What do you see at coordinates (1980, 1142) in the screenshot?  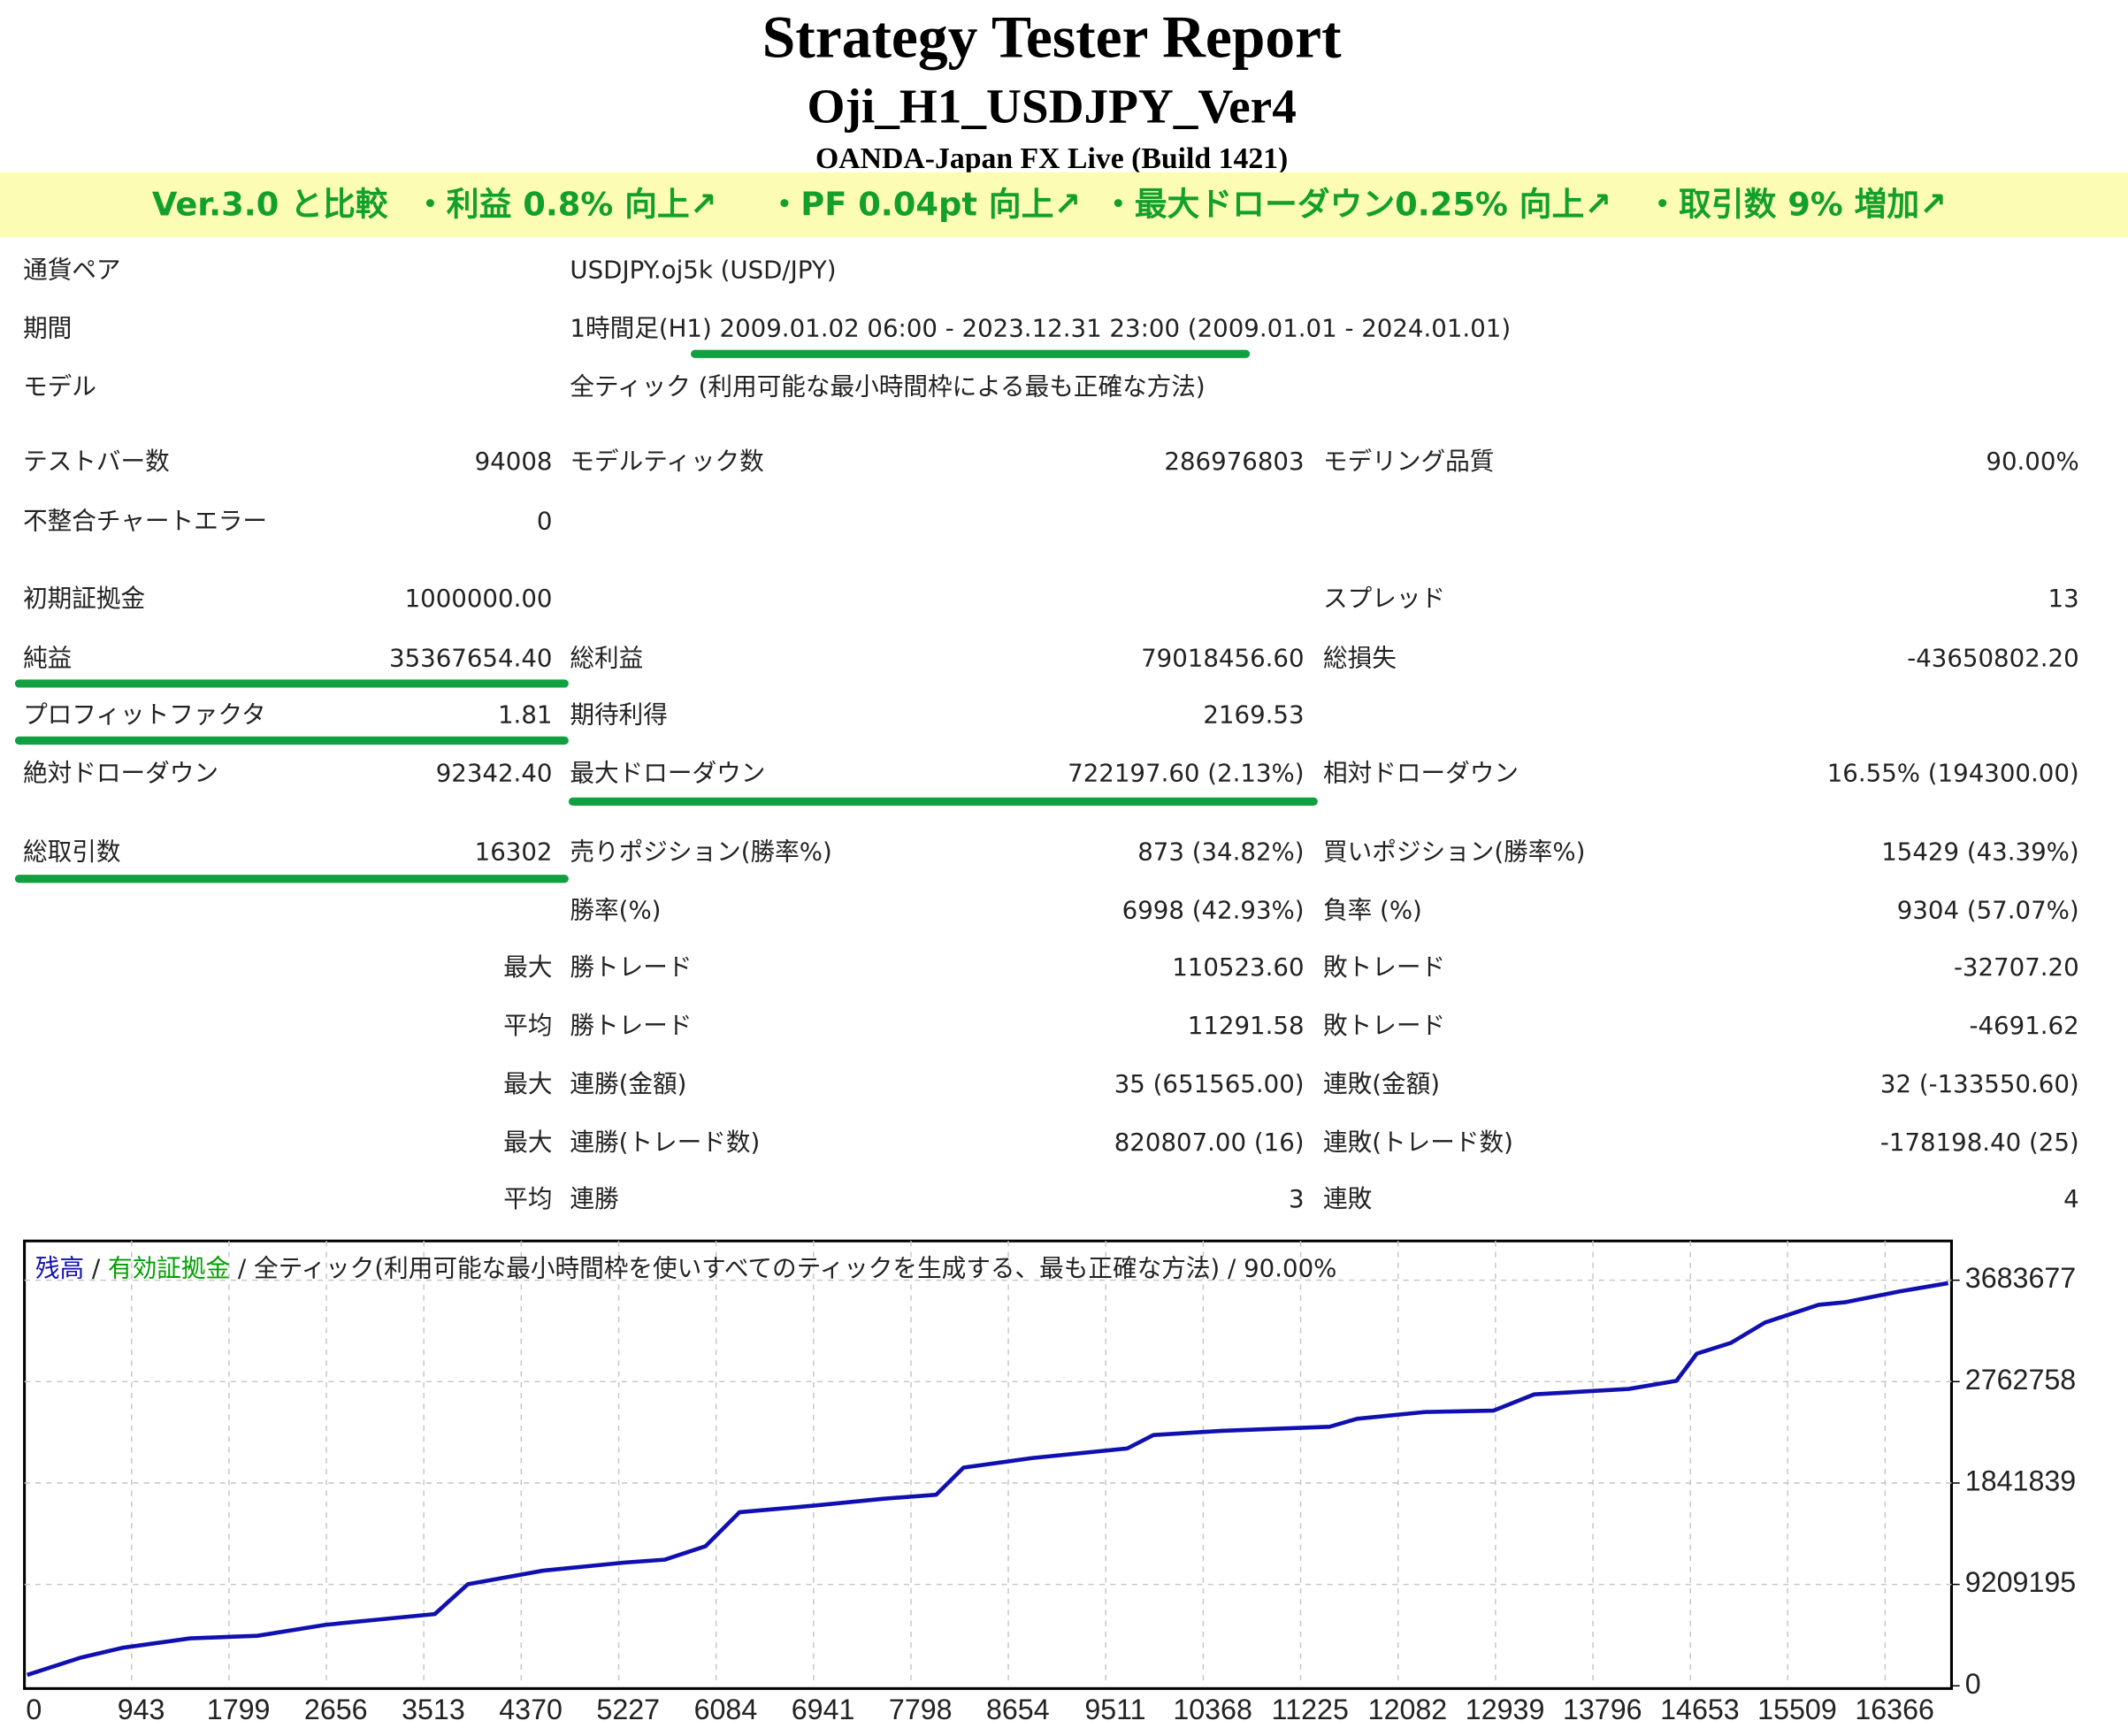 I see `report-cell: -178198.40 (25)` at bounding box center [1980, 1142].